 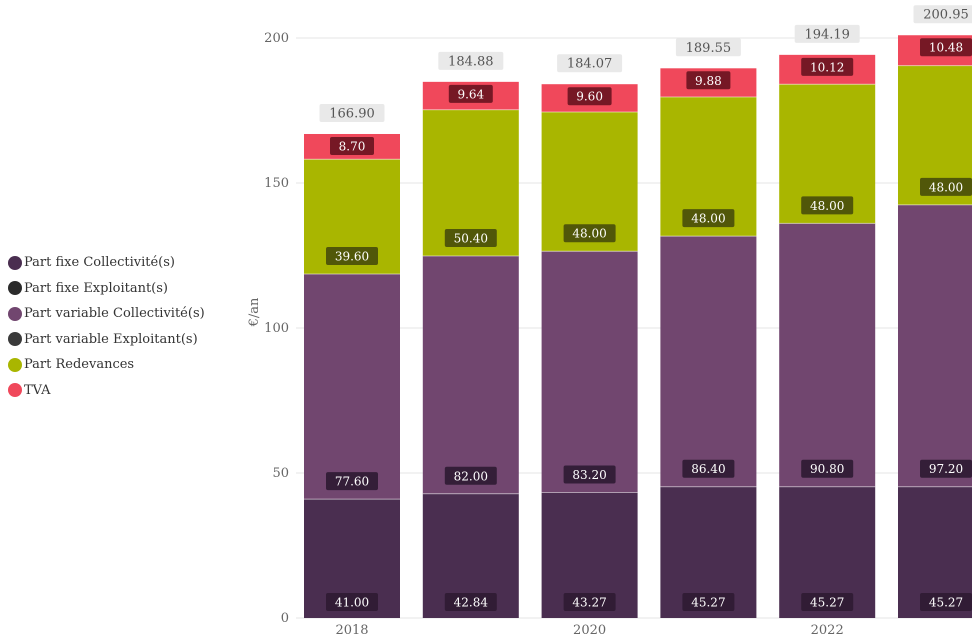 I want to click on total-label: 194.19, so click(x=827, y=34).